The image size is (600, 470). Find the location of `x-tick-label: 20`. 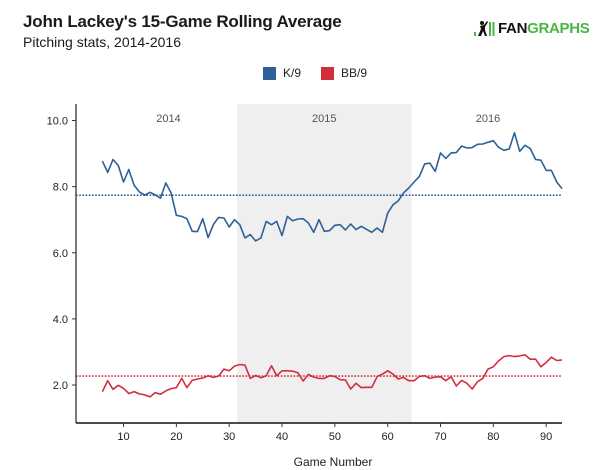

x-tick-label: 20 is located at coordinates (176, 437).